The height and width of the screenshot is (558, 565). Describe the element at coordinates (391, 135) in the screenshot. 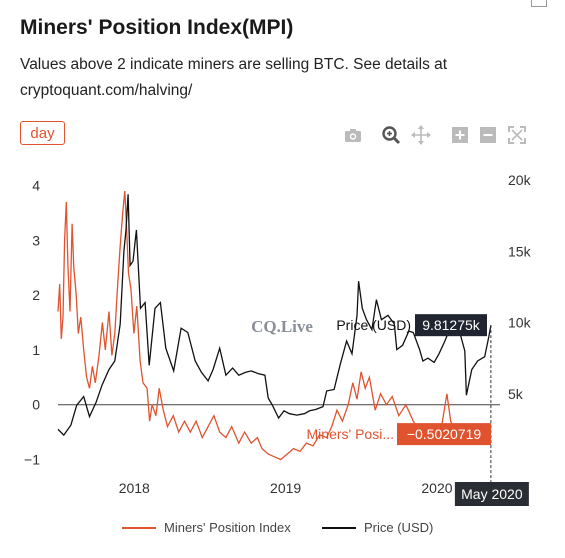

I see `zoom-icon` at that location.